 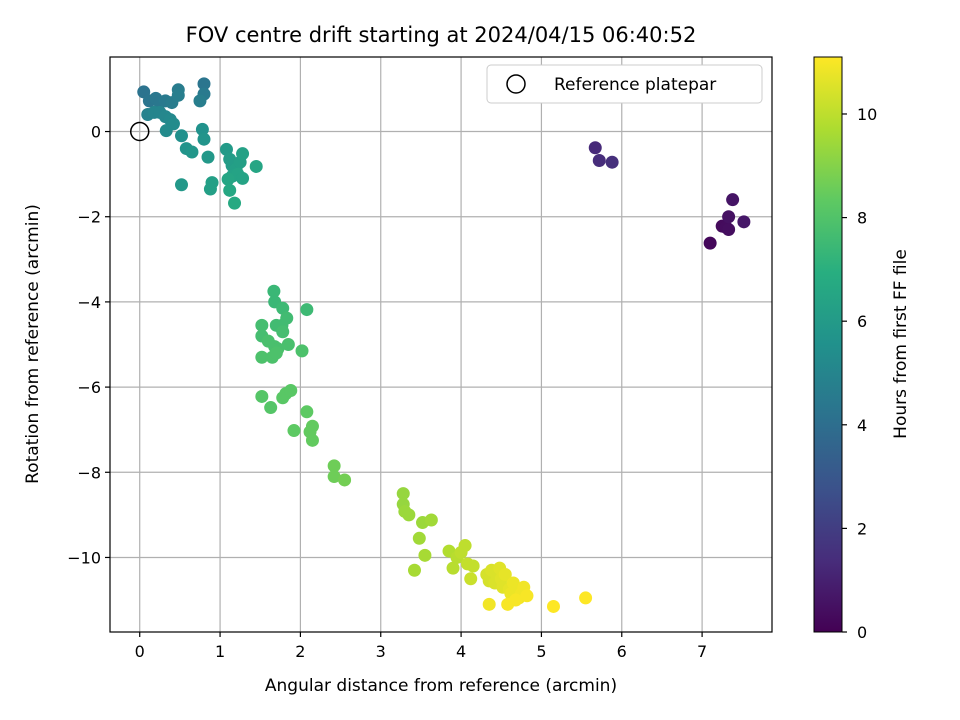 I want to click on colorbar-tick-label: 10, so click(x=867, y=114).